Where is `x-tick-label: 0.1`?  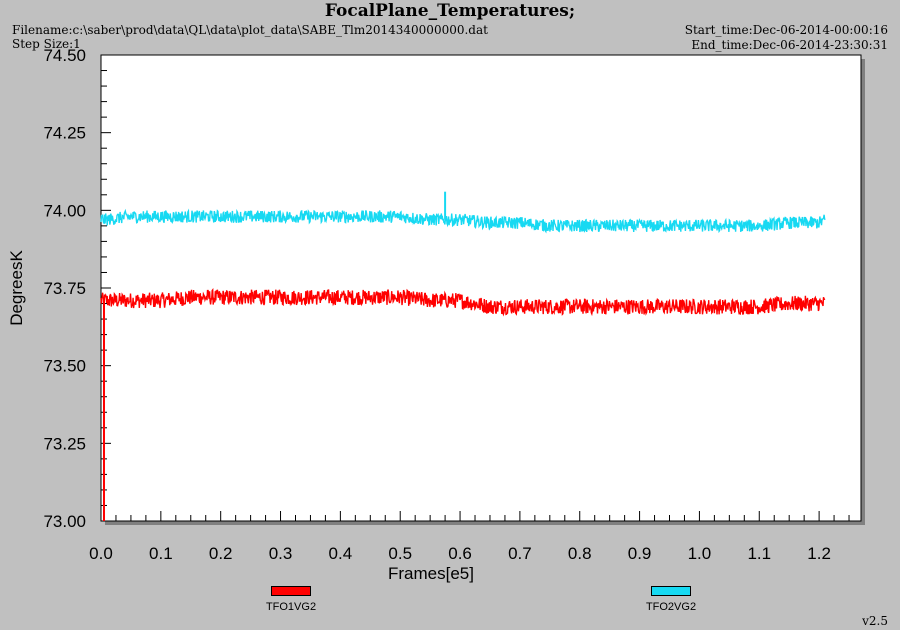
x-tick-label: 0.1 is located at coordinates (161, 553).